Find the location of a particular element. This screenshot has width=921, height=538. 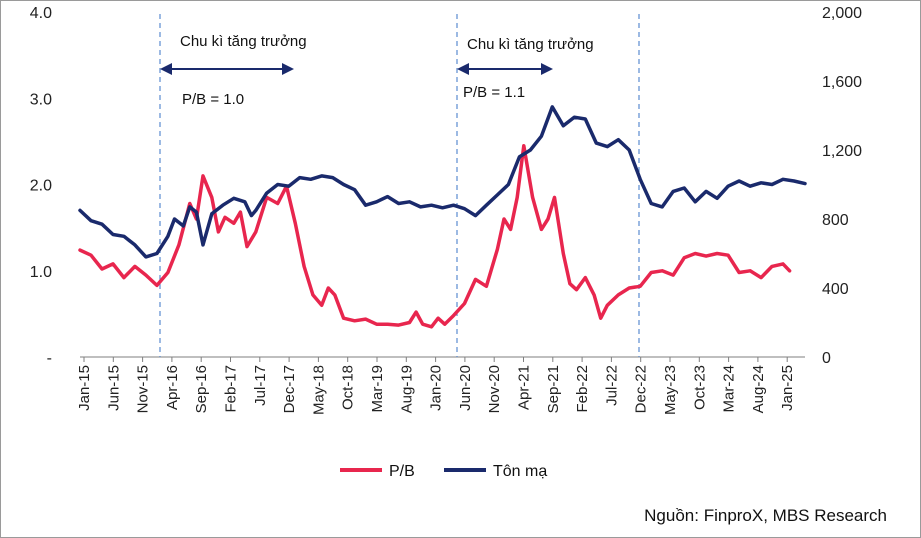

right-axis-tick-label: 800 is located at coordinates (835, 220).